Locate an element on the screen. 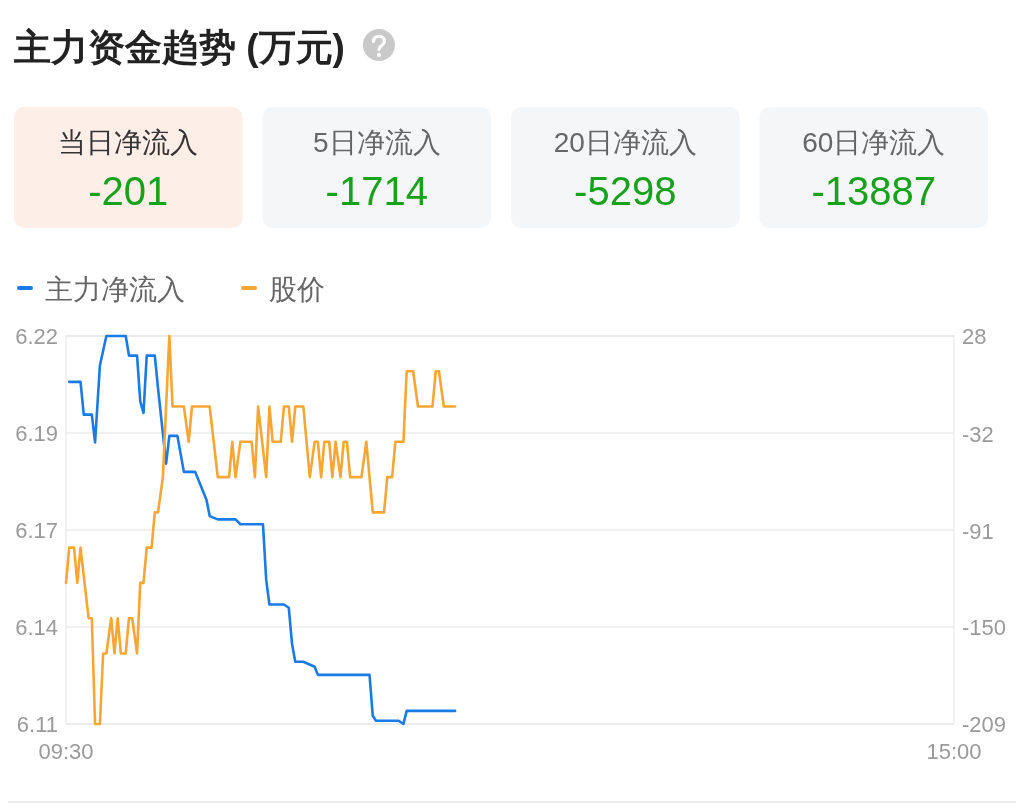  legend-label: 股价 is located at coordinates (297, 289).